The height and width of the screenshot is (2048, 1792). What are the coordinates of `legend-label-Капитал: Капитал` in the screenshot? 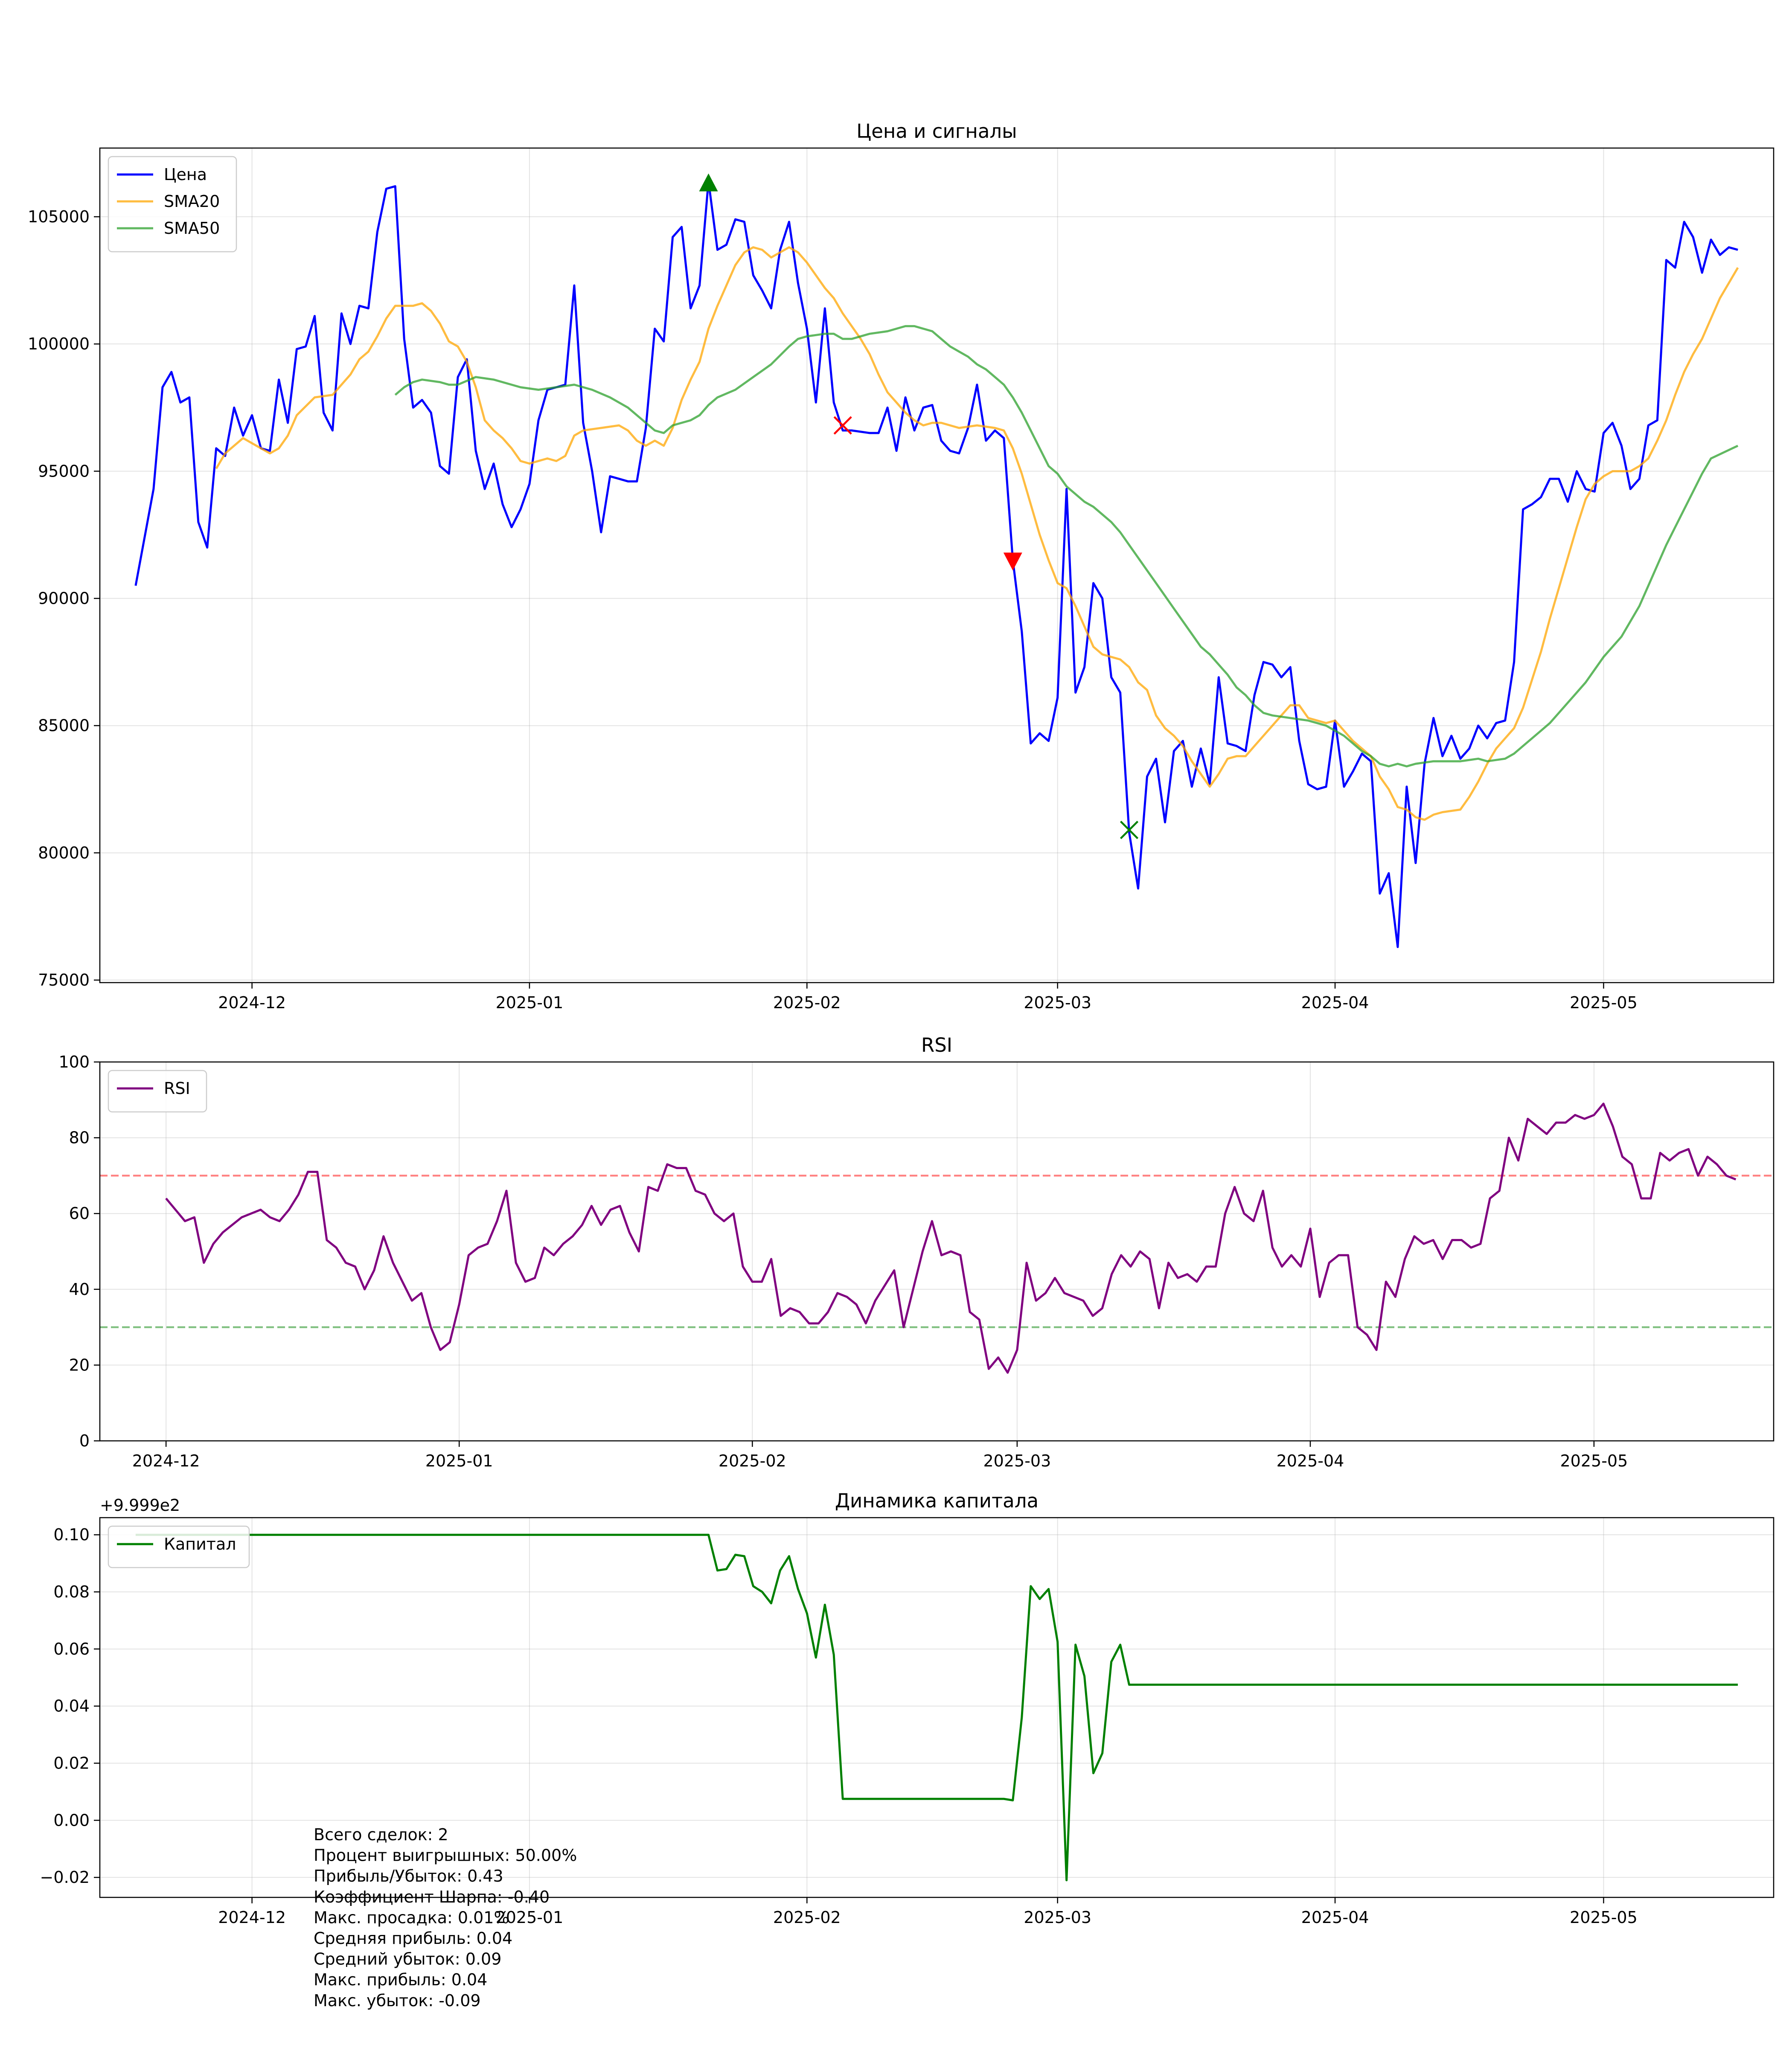 It's located at (200, 1544).